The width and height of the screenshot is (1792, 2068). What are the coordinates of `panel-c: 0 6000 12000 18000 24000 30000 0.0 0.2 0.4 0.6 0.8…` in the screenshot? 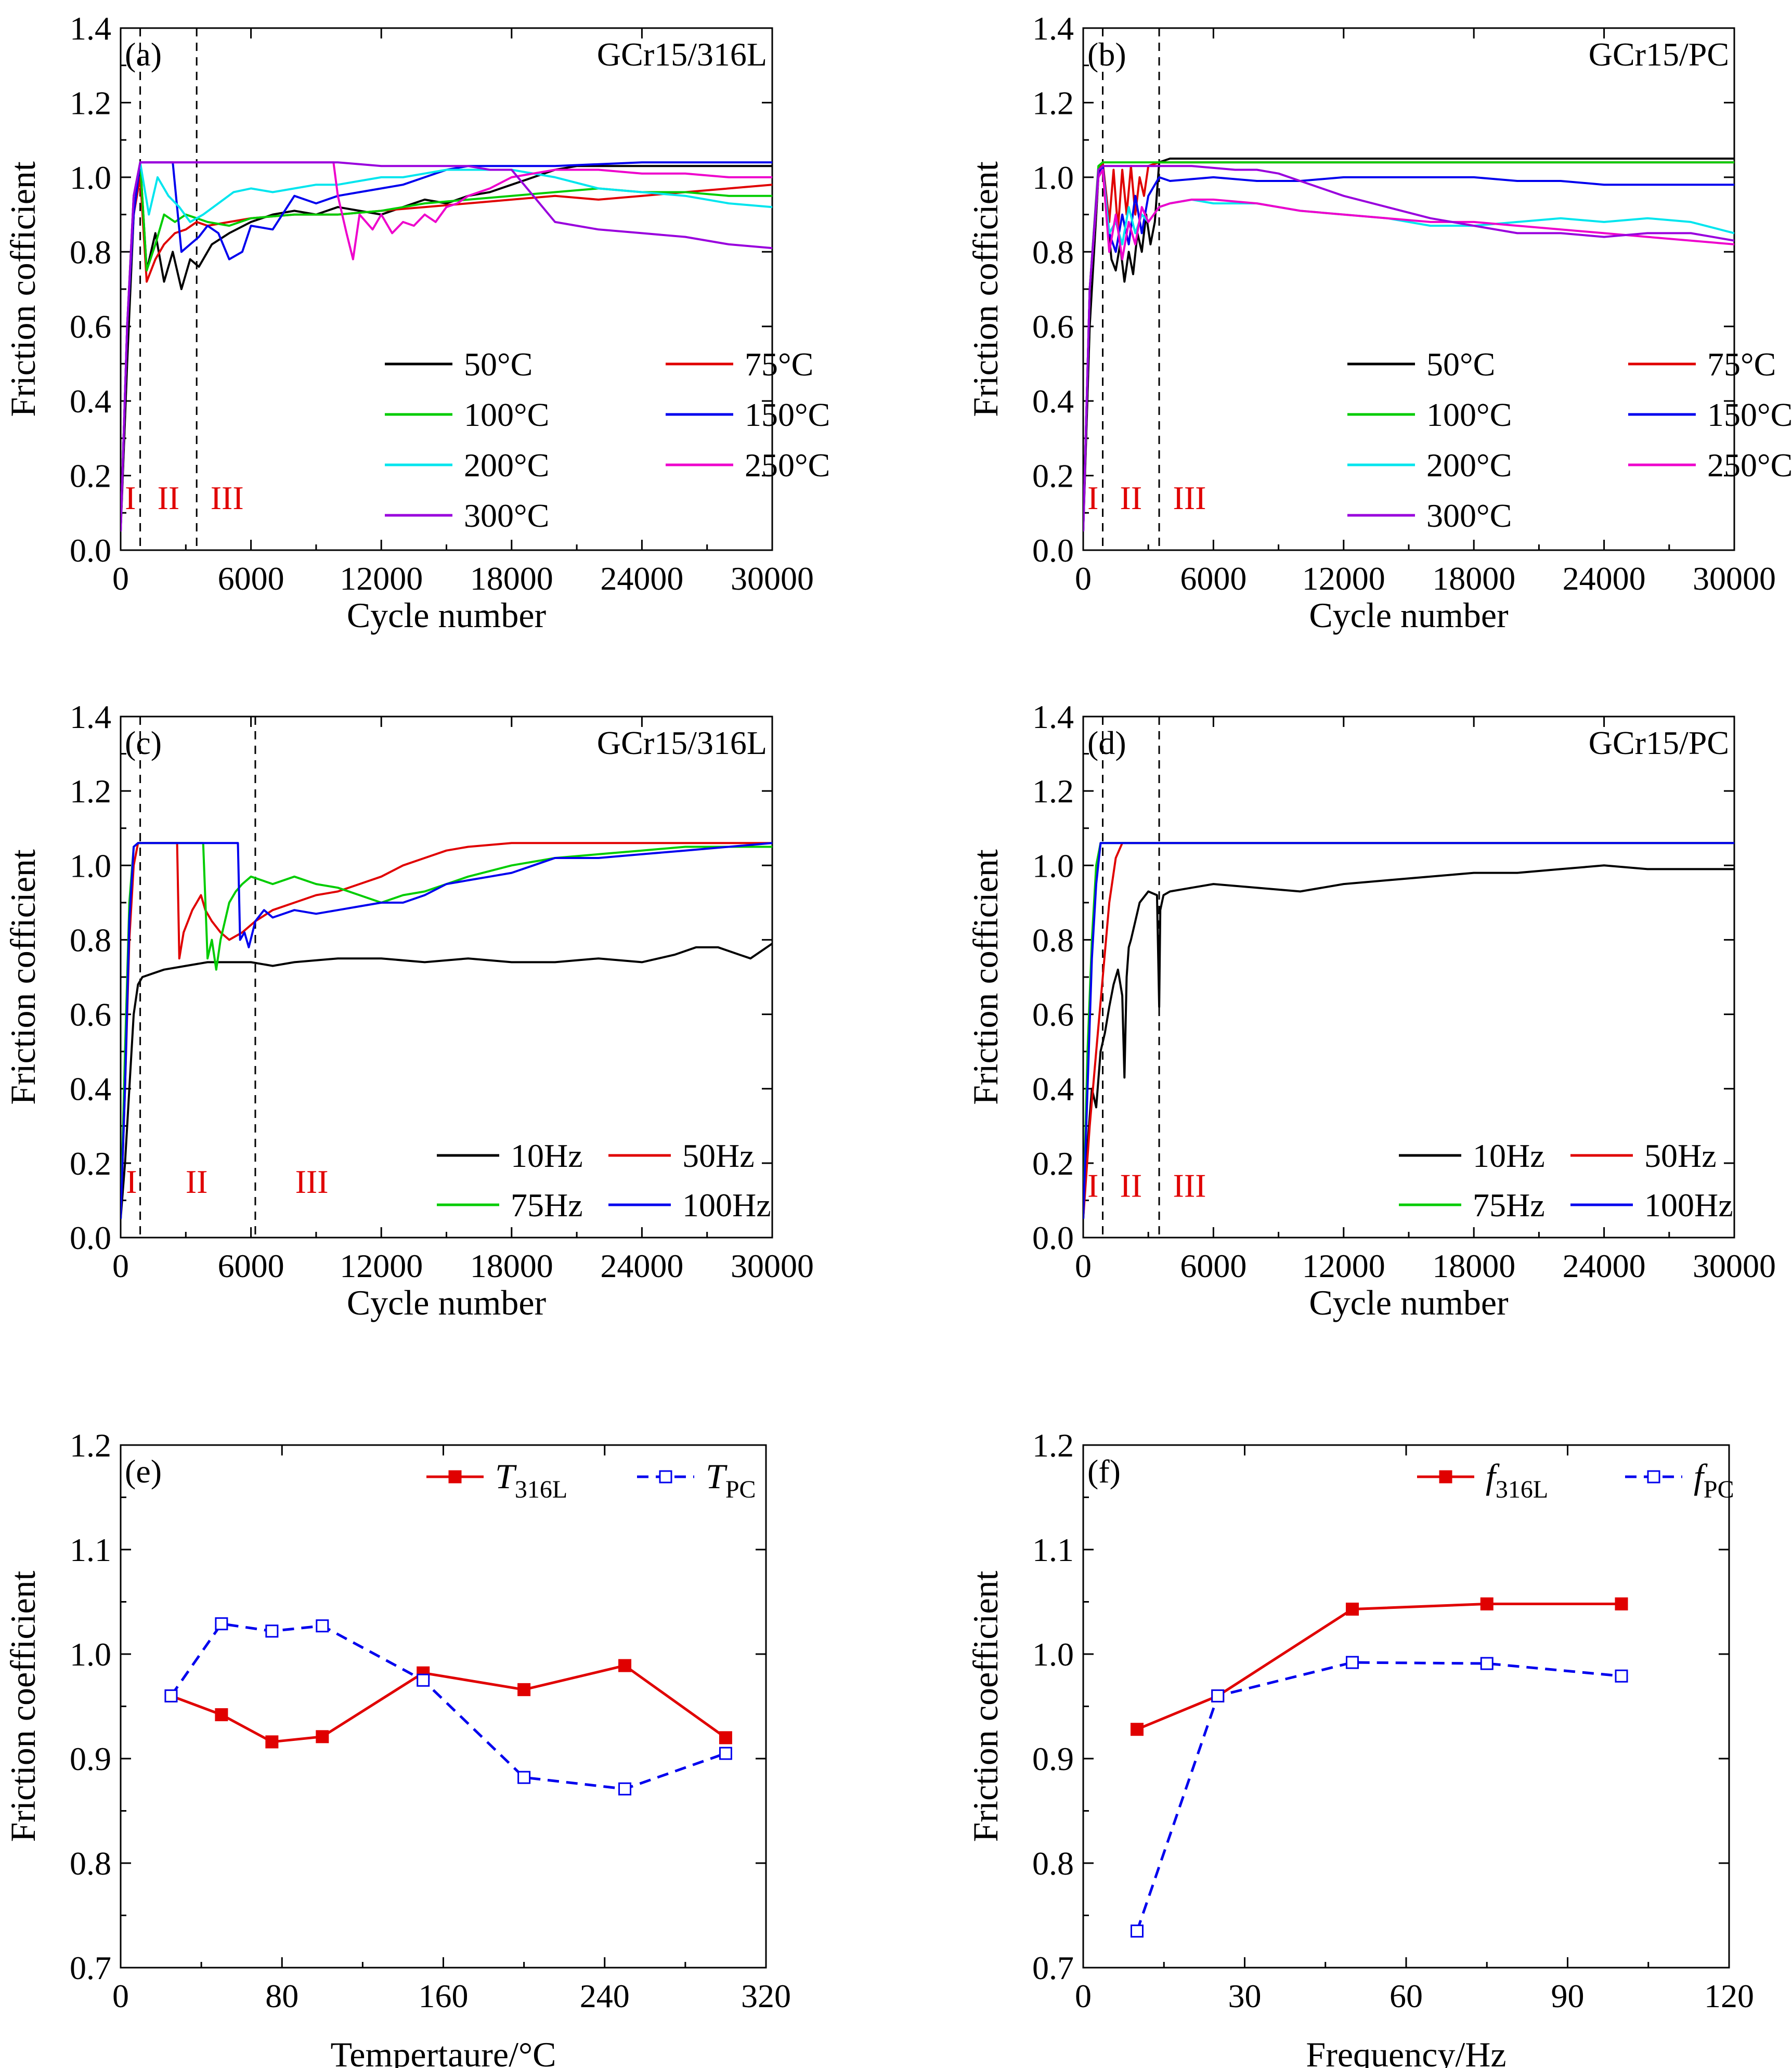 It's located at (408, 1010).